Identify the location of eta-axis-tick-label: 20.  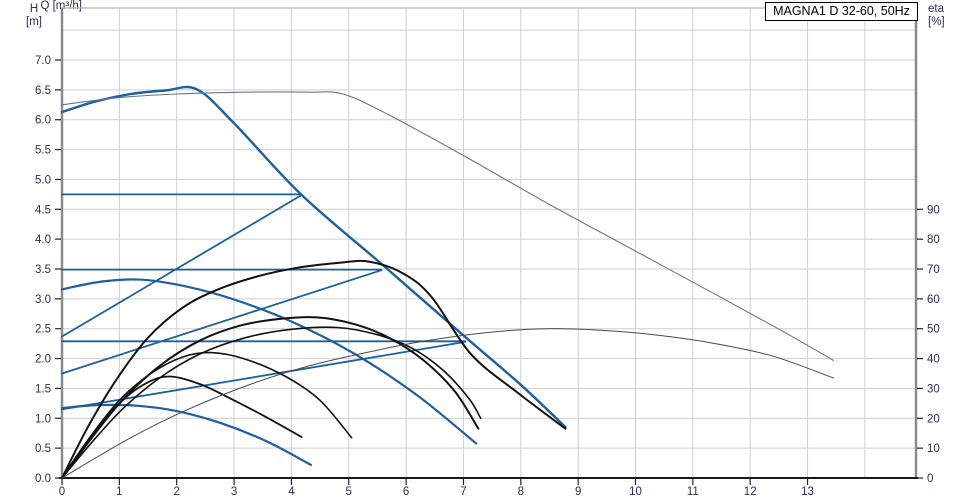
(933, 419).